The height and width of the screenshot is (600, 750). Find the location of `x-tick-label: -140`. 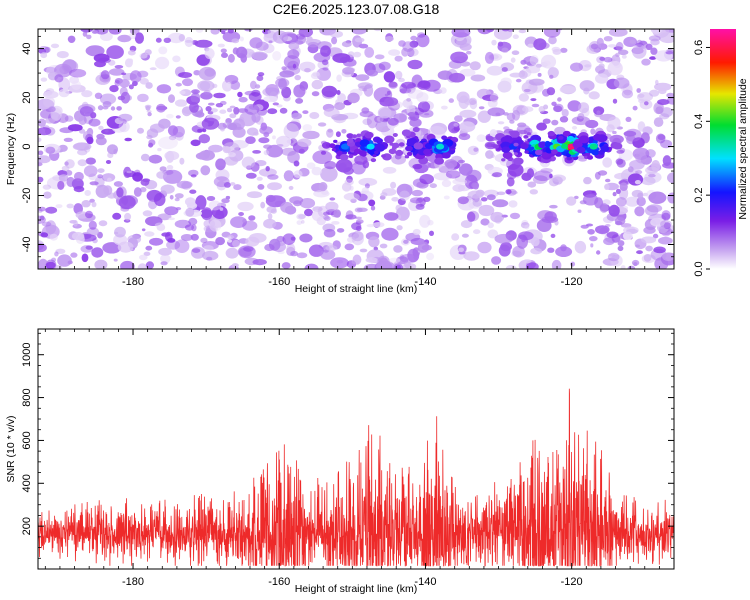

x-tick-label: -140 is located at coordinates (425, 582).